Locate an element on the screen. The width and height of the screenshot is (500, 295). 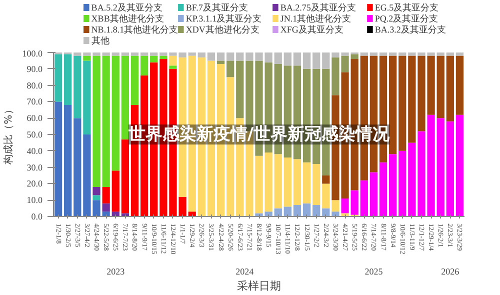
text: 2026 is located at coordinates (450, 271).